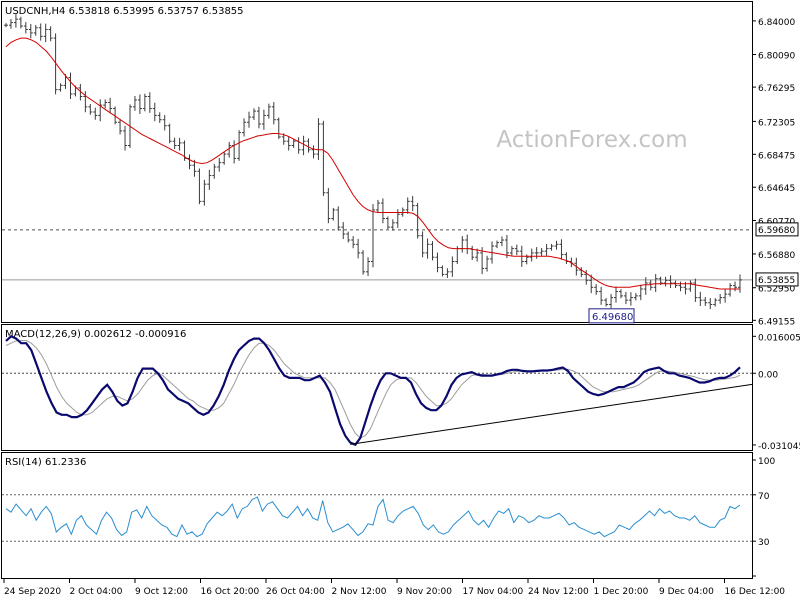 This screenshot has height=604, width=800. Describe the element at coordinates (591, 140) in the screenshot. I see `watermark: ActionForex.com` at that location.